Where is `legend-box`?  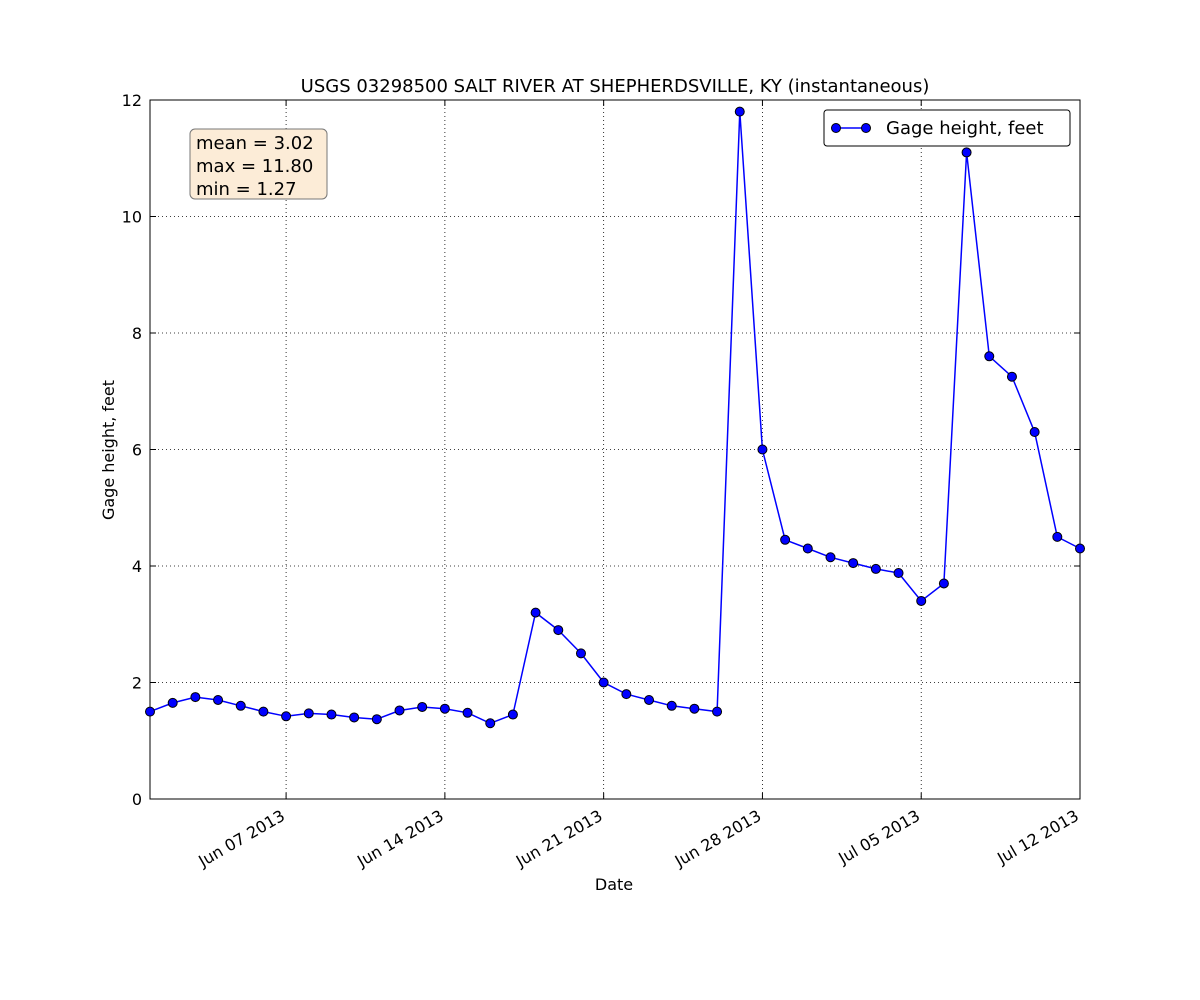 legend-box is located at coordinates (947, 128).